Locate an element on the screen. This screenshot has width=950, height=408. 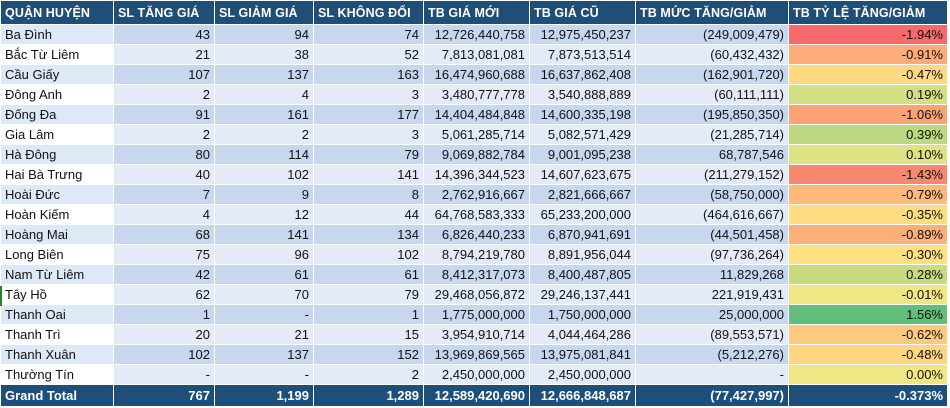
cell-avg-new: 7,813,081,081 is located at coordinates (476, 54).